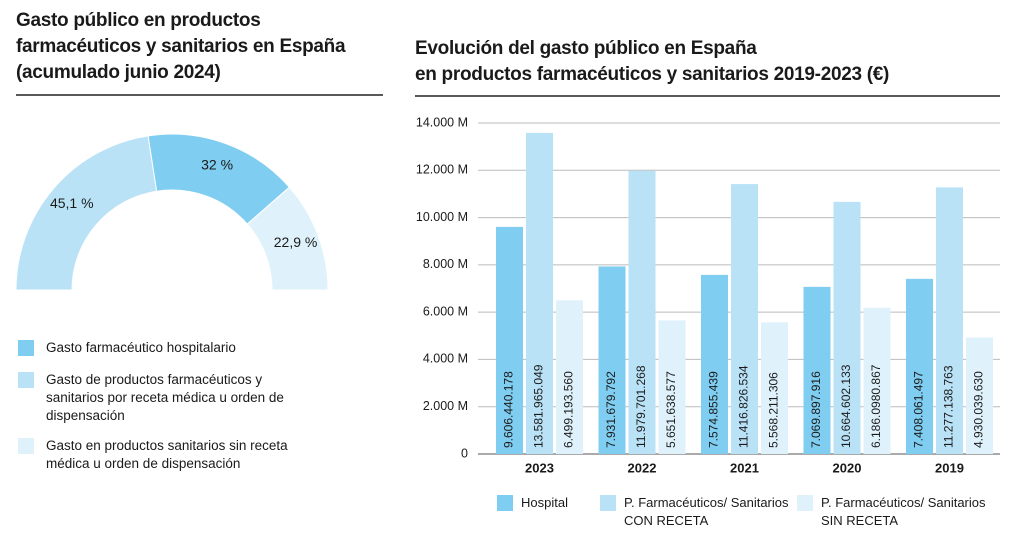  I want to click on legend-label: P. Farmacéuticos/ Sanitarios SIN RECETA, so click(903, 511).